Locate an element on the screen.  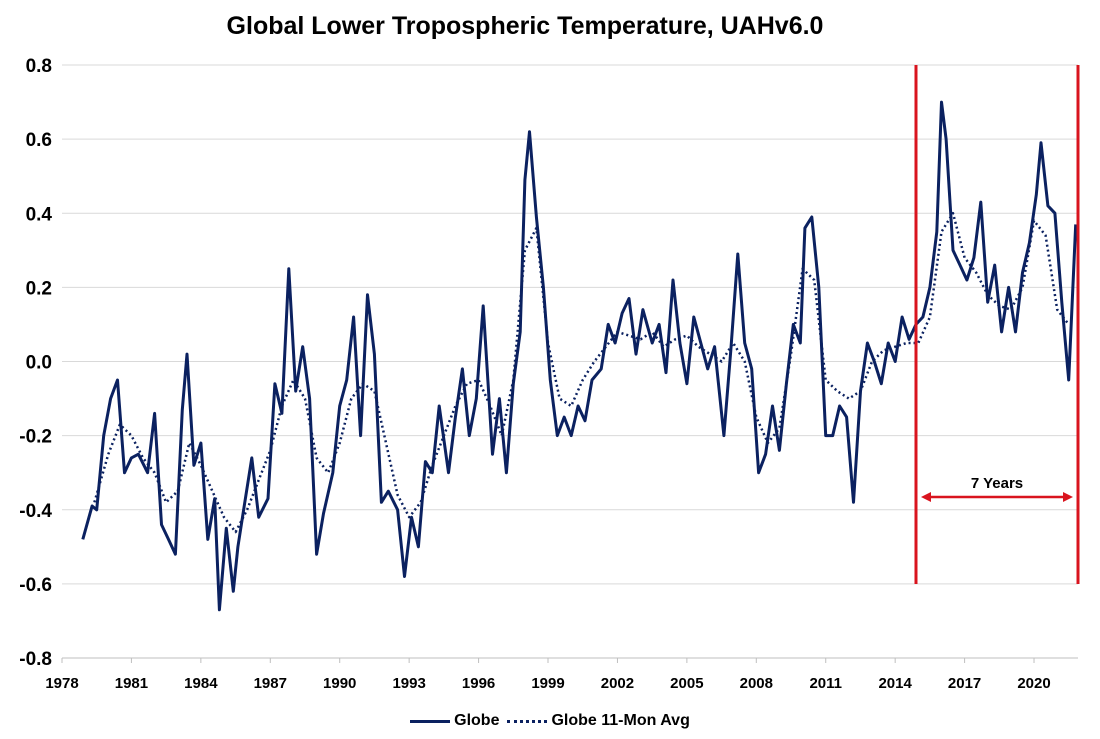
x-tick-label: 2011 is located at coordinates (825, 683).